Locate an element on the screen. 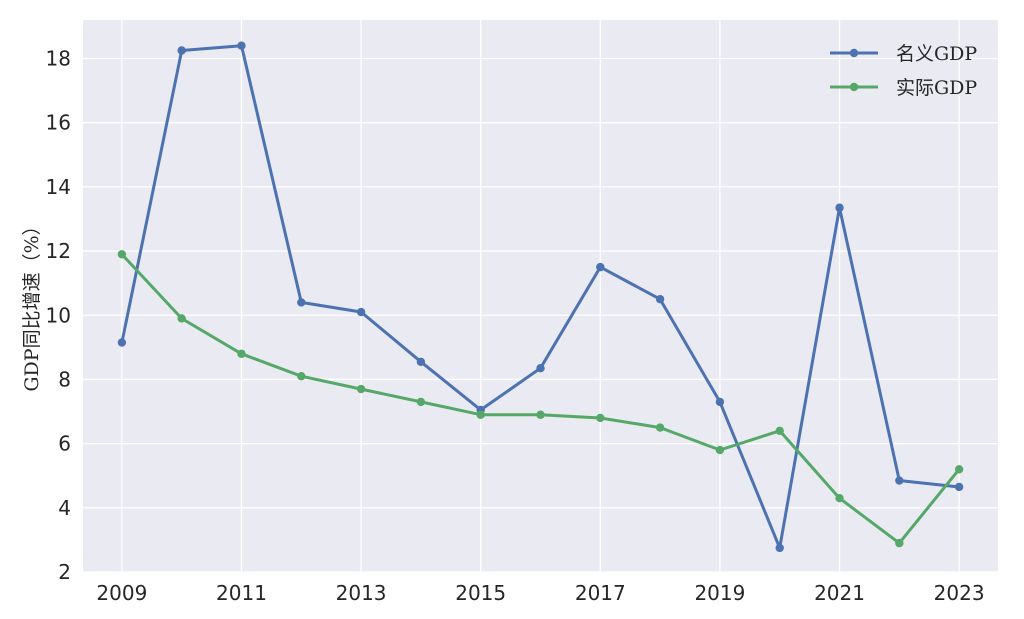  x-tick-label: 2023 is located at coordinates (959, 593).